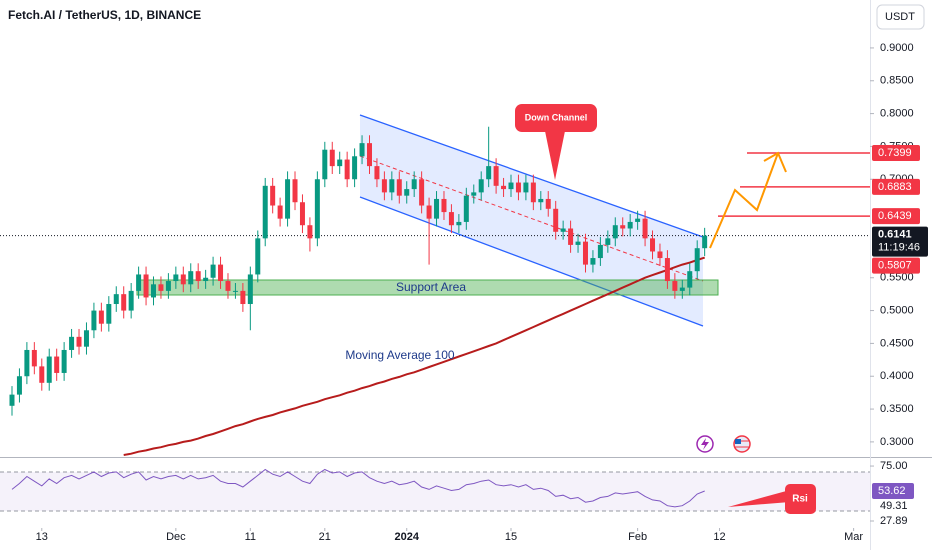 This screenshot has height=550, width=932. I want to click on rsi-ma-value: 49.31, so click(894, 506).